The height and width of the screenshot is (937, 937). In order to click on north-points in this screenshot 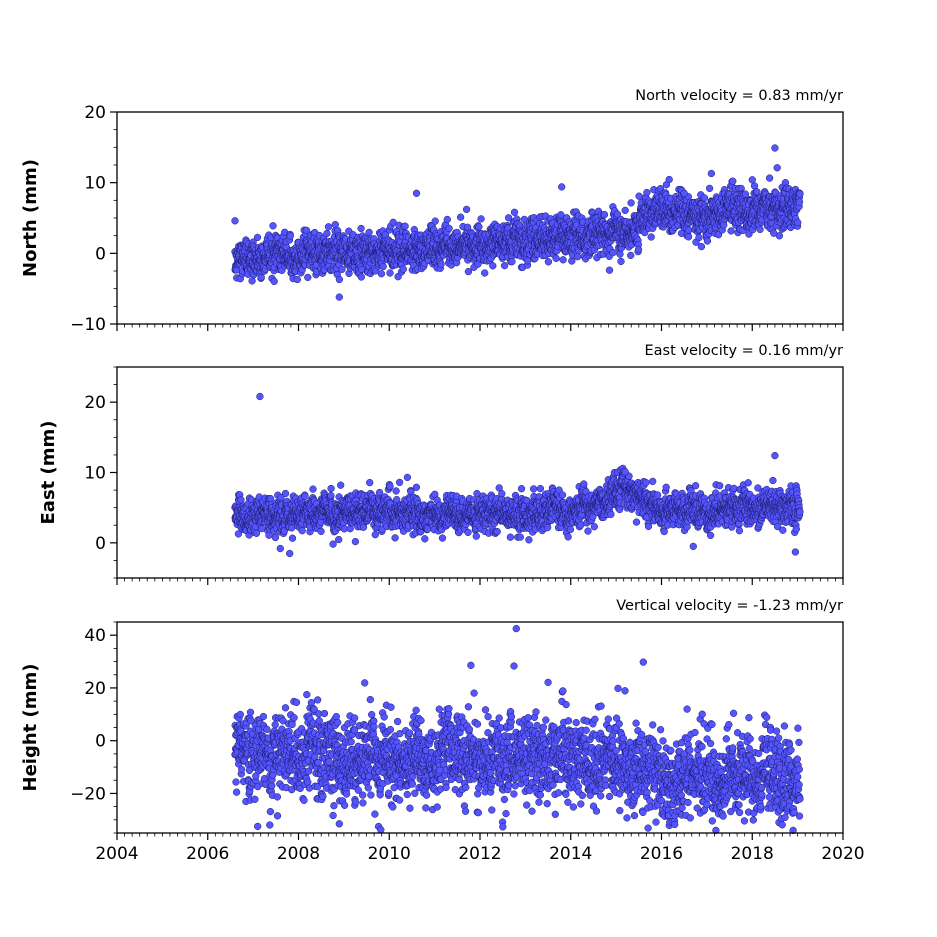, I will do `click(517, 222)`.